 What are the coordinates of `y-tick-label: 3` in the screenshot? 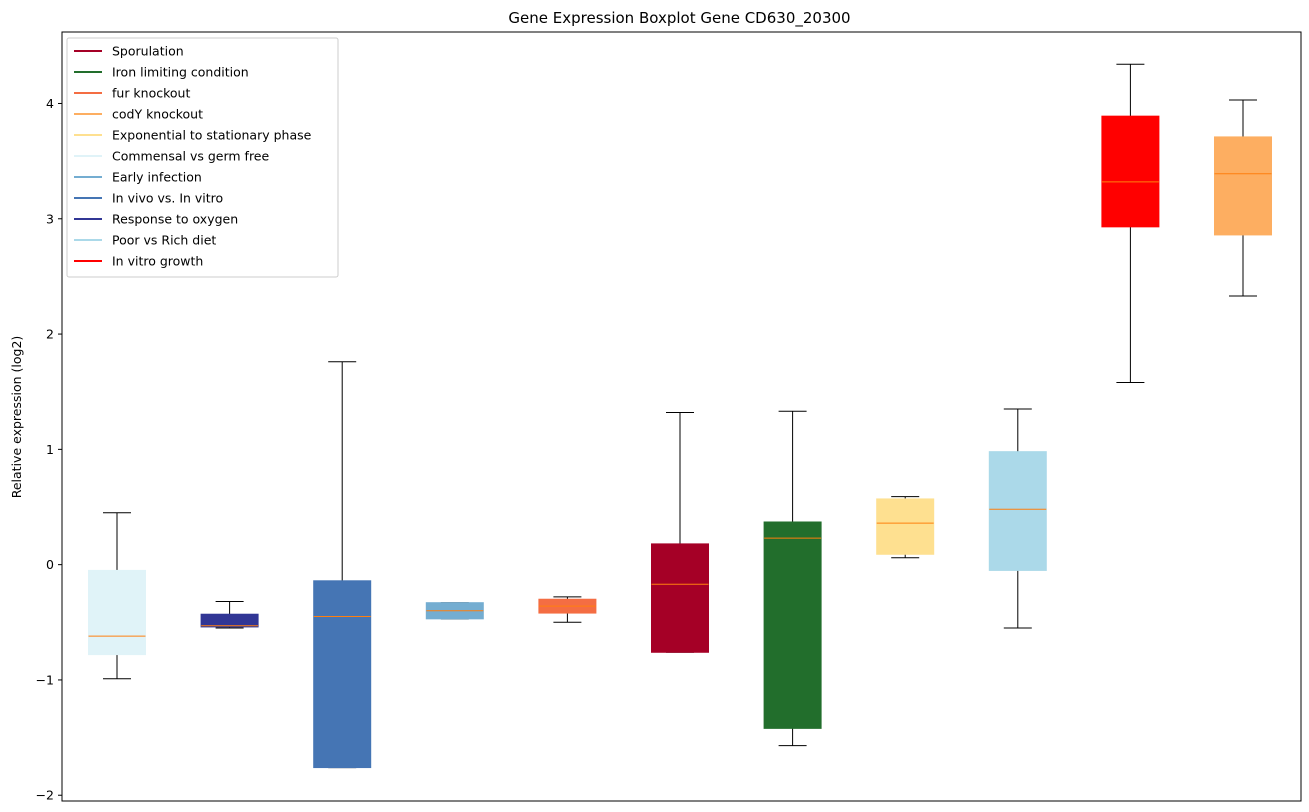 It's located at (50, 218).